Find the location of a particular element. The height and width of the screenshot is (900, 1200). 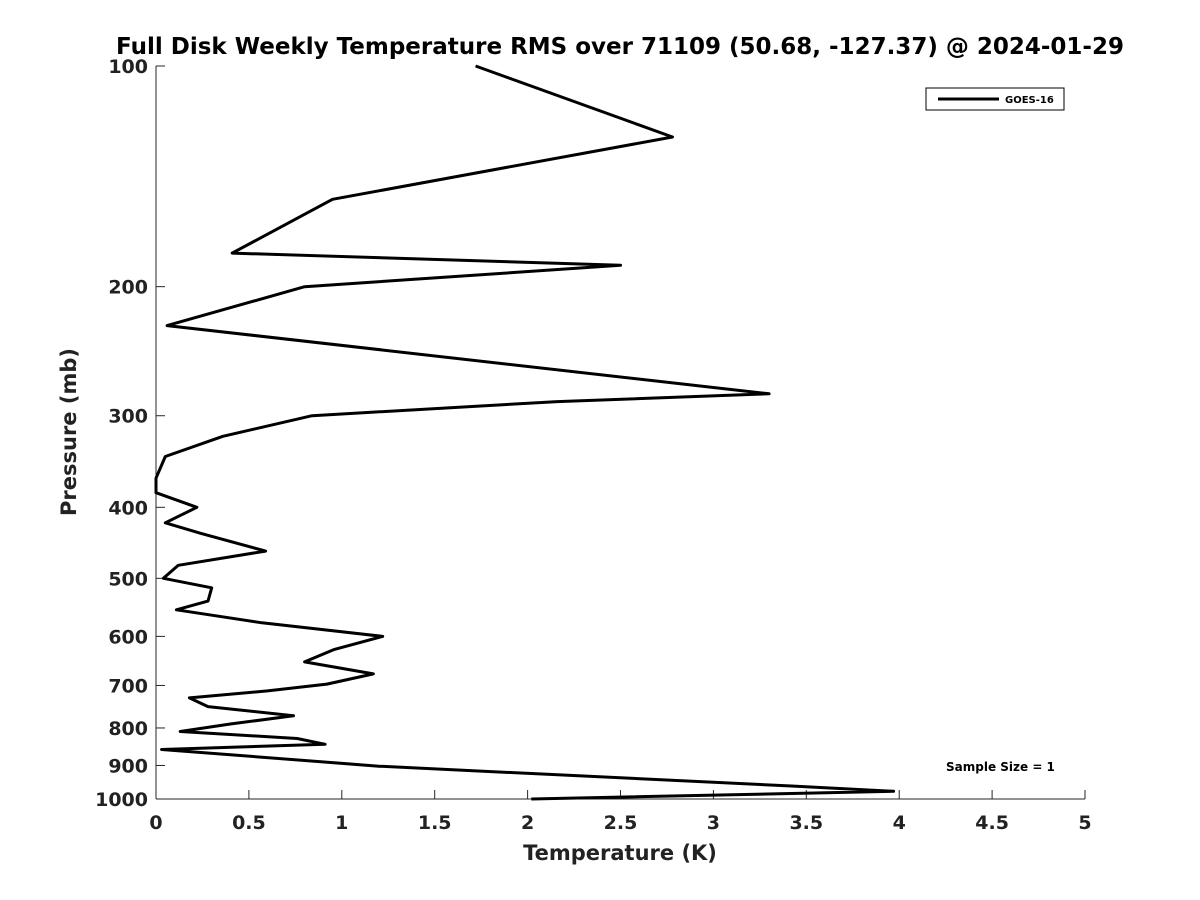

y-axis-label: Pressure (mb) is located at coordinates (69, 432).